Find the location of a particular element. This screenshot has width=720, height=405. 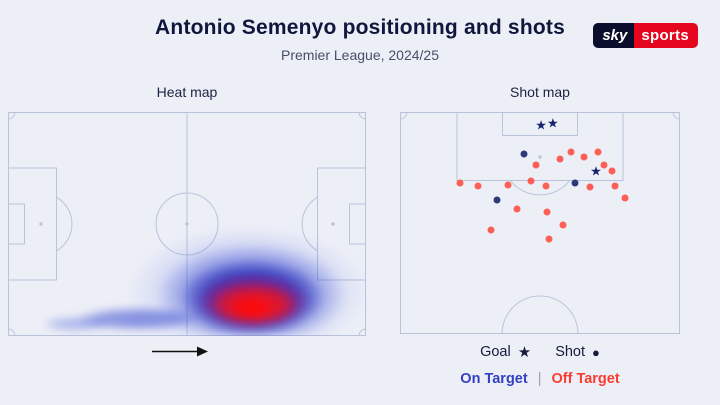

shotmap-title: Shot map is located at coordinates (540, 92).